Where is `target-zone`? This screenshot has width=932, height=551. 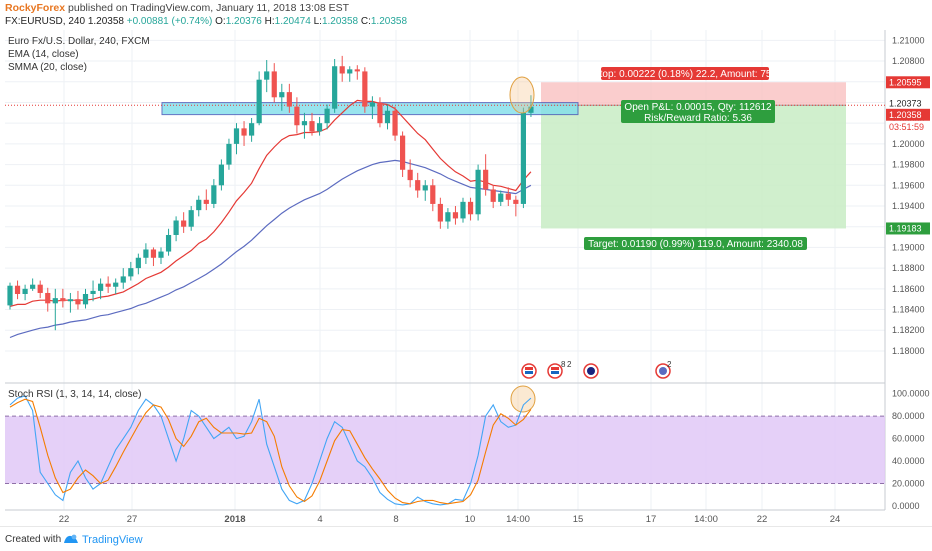 target-zone is located at coordinates (693, 167).